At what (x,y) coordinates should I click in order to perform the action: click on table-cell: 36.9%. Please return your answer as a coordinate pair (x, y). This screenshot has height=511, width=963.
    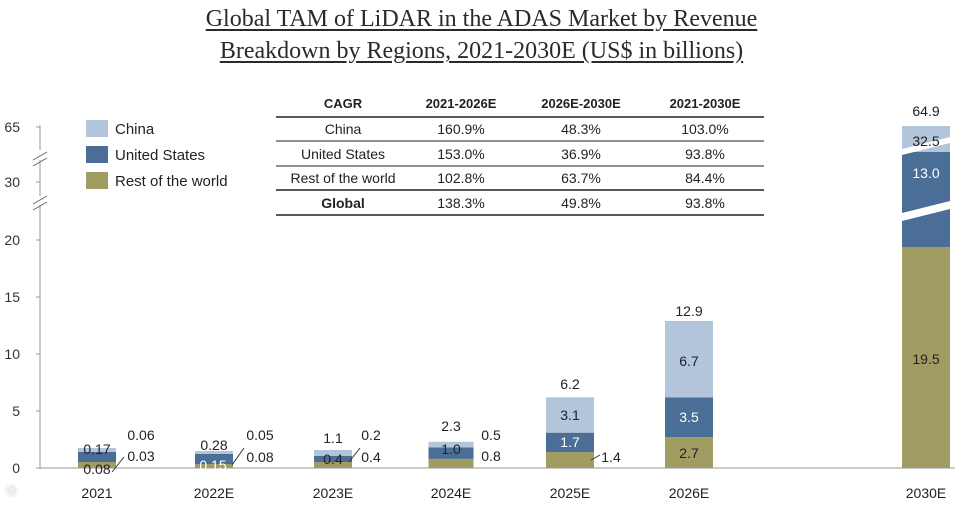
    Looking at the image, I should click on (581, 154).